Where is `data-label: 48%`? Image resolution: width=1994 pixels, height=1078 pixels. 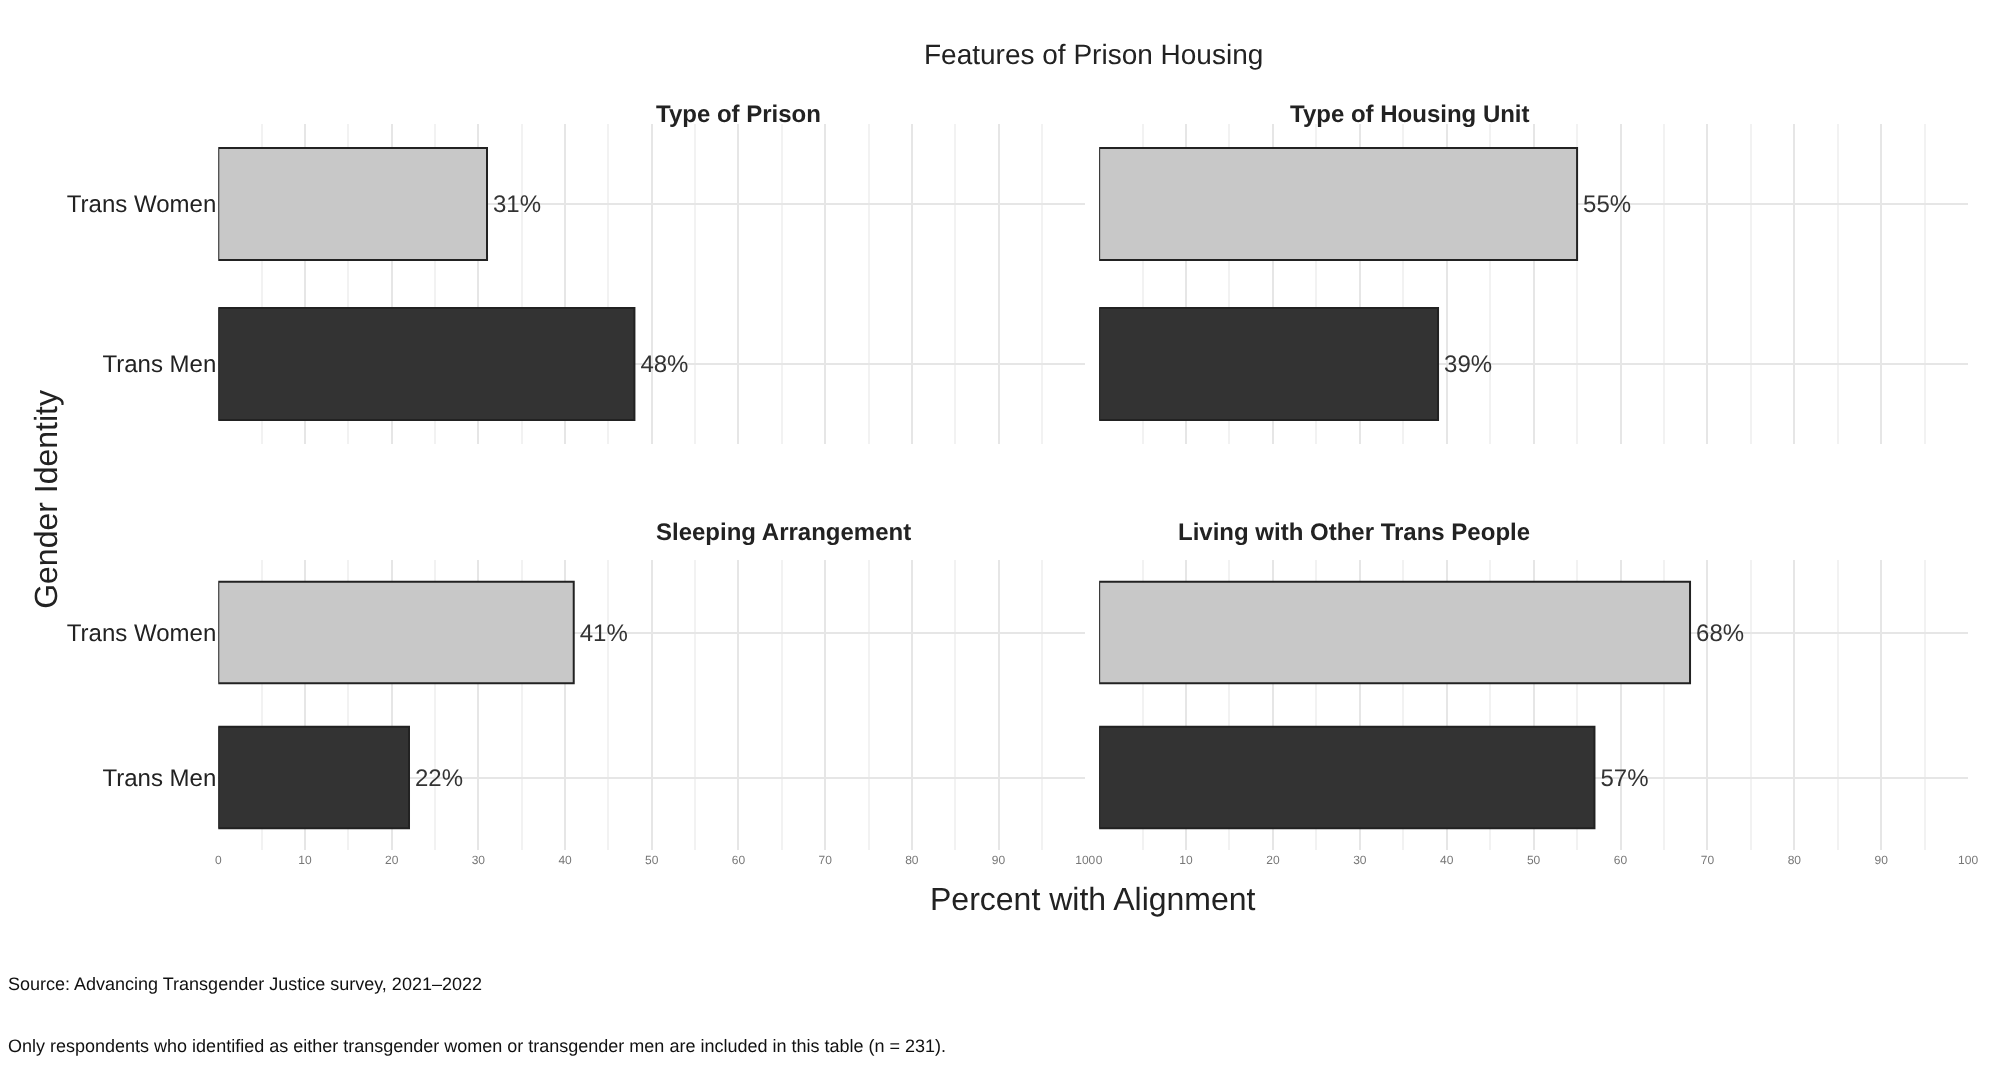
data-label: 48% is located at coordinates (665, 364).